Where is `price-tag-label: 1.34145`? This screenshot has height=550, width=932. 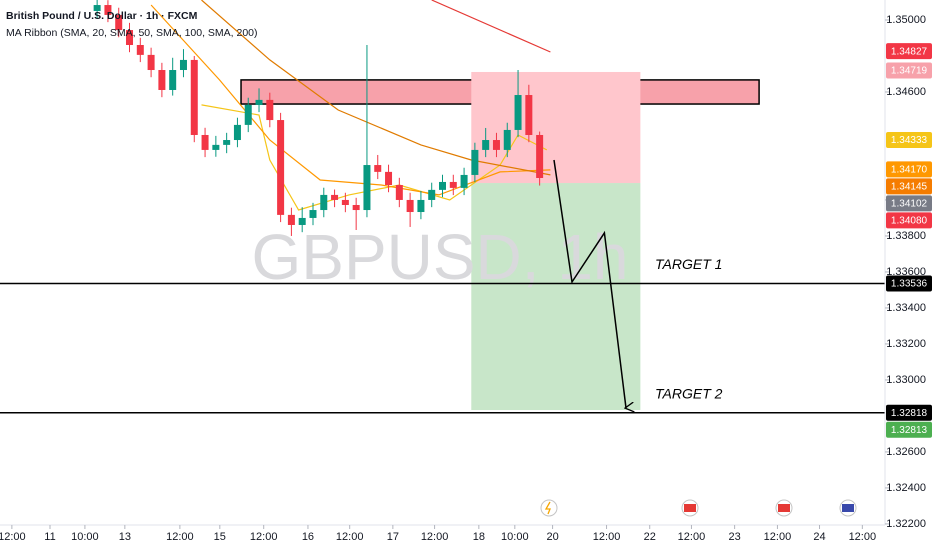
price-tag-label: 1.34145 is located at coordinates (909, 187).